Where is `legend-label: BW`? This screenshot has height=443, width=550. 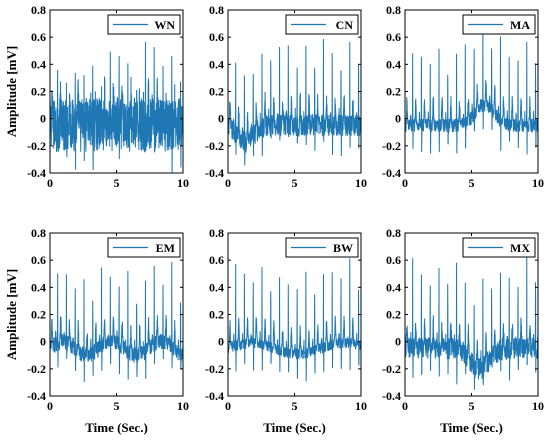 legend-label: BW is located at coordinates (343, 248).